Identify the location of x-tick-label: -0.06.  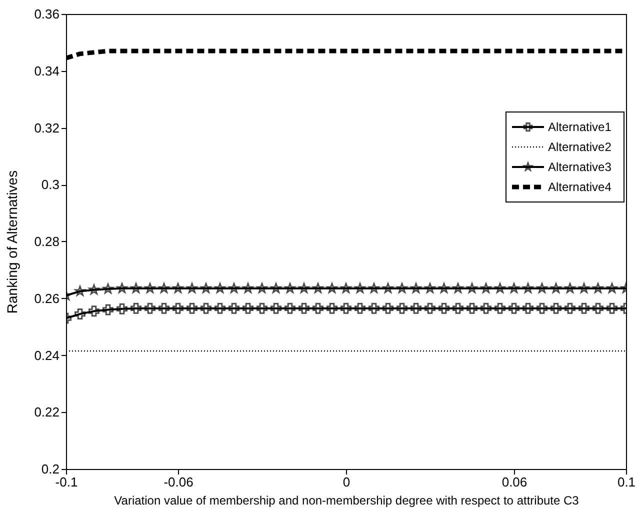
(179, 482).